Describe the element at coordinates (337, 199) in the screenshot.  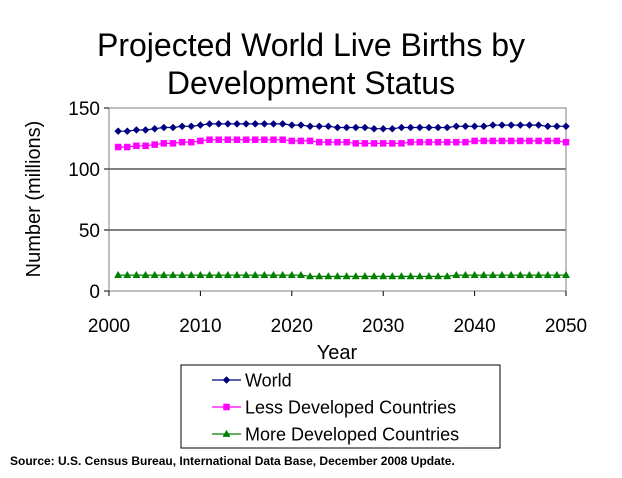
I see `gridlines` at that location.